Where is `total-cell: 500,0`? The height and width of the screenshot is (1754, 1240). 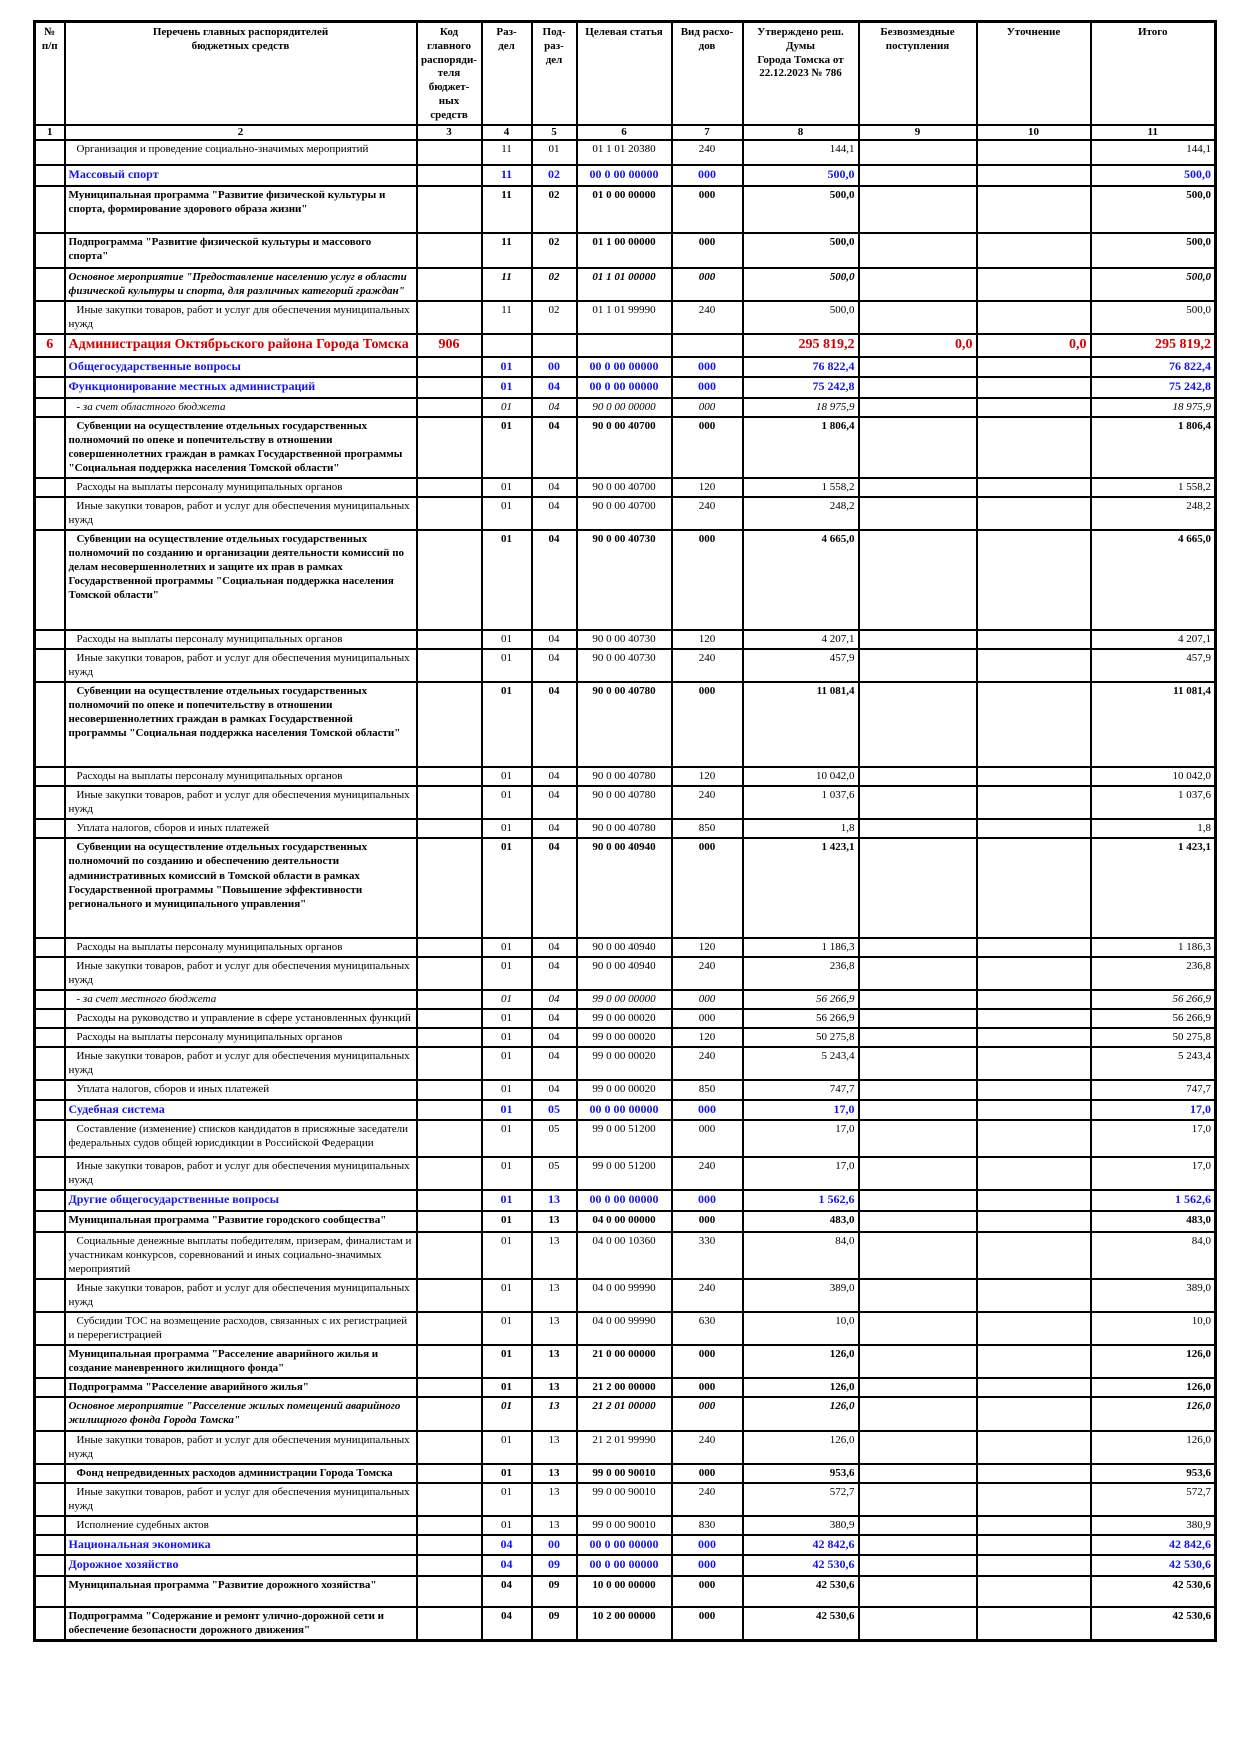 total-cell: 500,0 is located at coordinates (1153, 318).